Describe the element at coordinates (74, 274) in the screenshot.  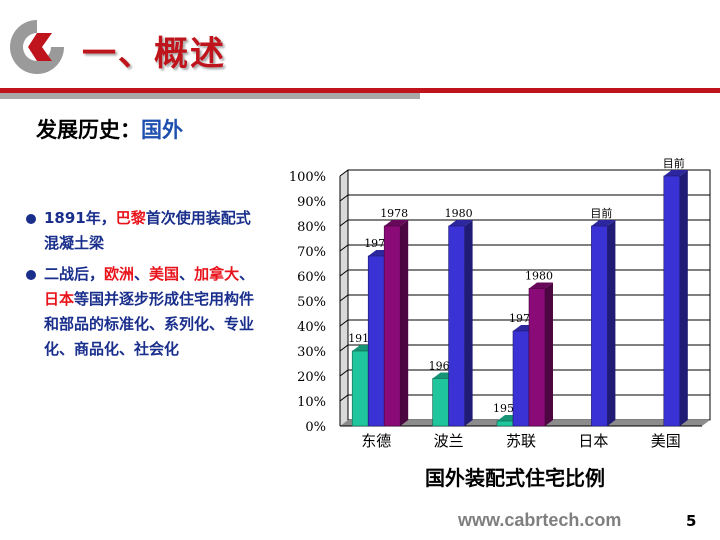
I see `bullet-text: 二战后，` at that location.